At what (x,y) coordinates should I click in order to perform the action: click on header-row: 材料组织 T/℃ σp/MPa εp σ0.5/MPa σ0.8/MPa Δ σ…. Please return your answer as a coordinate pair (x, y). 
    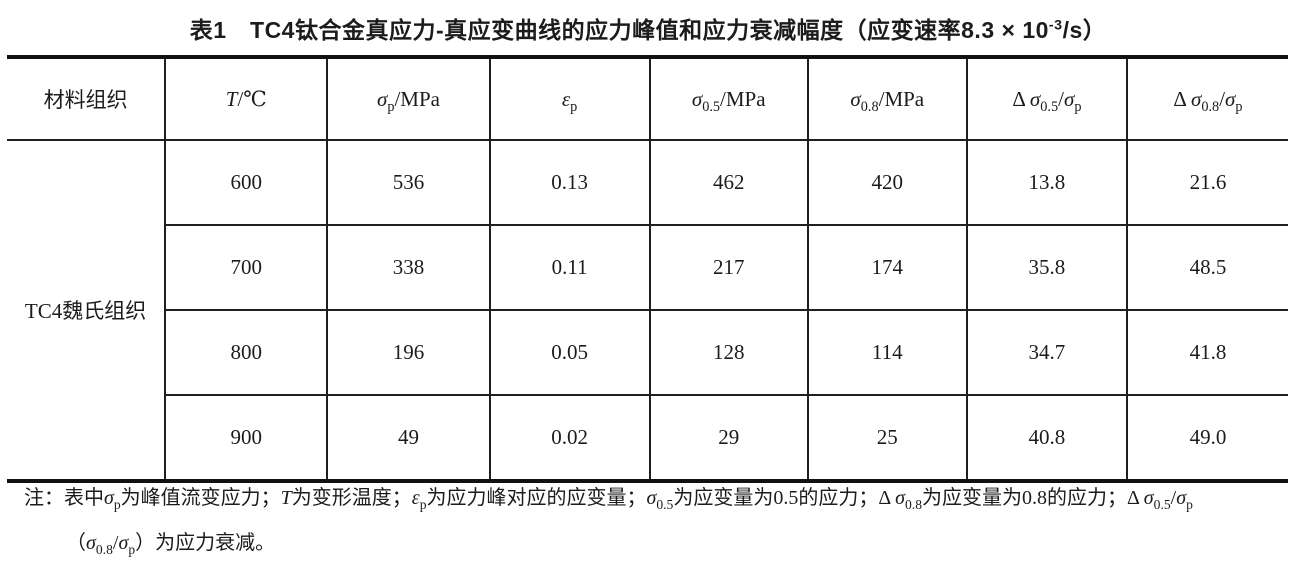
    Looking at the image, I should click on (647, 98).